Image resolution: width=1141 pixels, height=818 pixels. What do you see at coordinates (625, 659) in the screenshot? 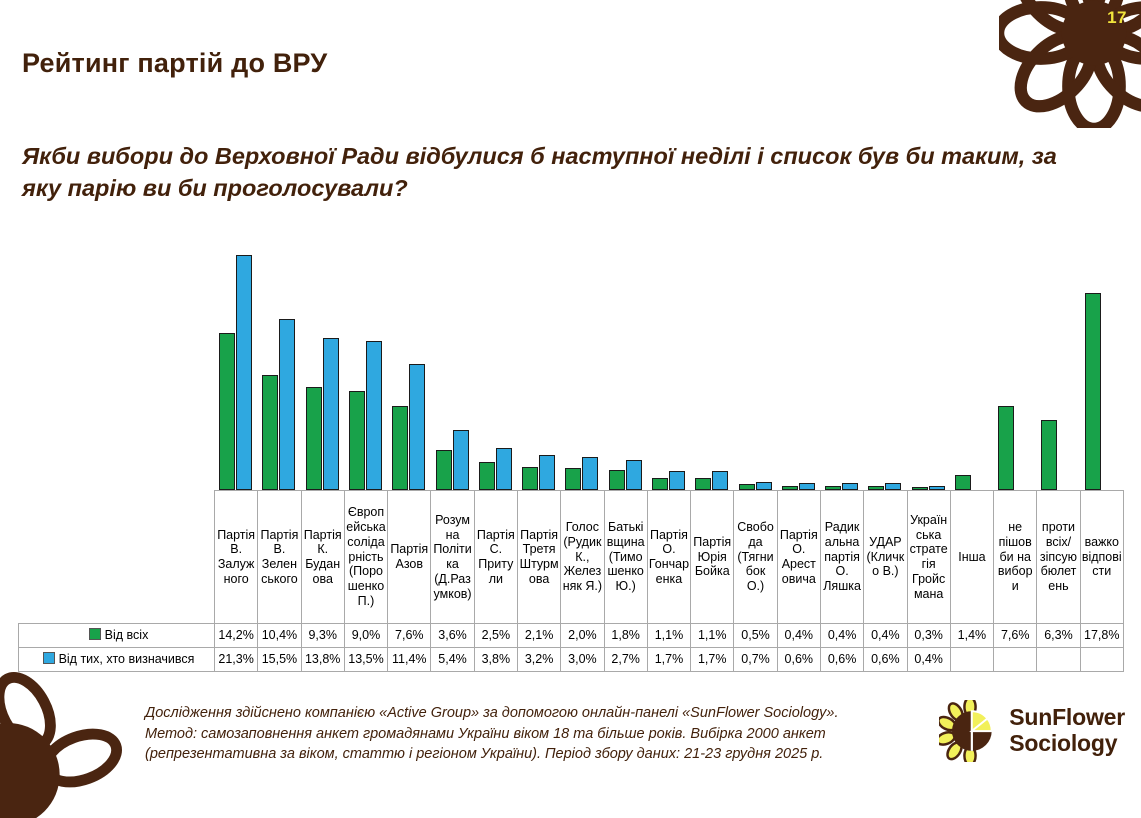
I see `table-cell: 2,7%` at bounding box center [625, 659].